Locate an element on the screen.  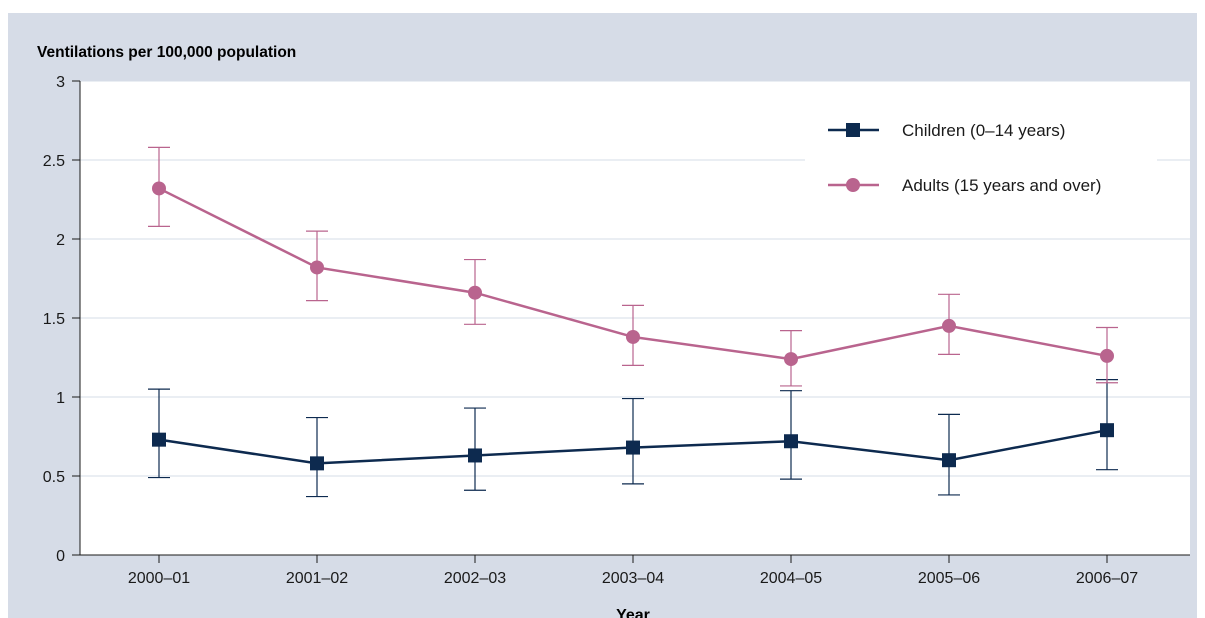
x-tick-label: 2002–03 is located at coordinates (475, 578).